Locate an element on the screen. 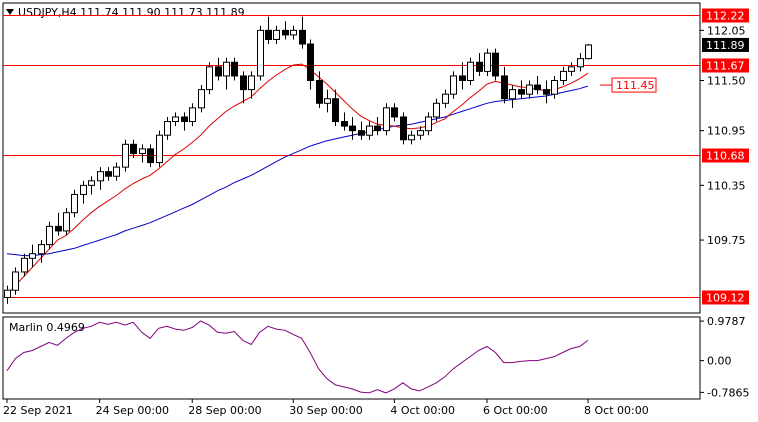 The width and height of the screenshot is (758, 422). marlin-line is located at coordinates (297, 357).